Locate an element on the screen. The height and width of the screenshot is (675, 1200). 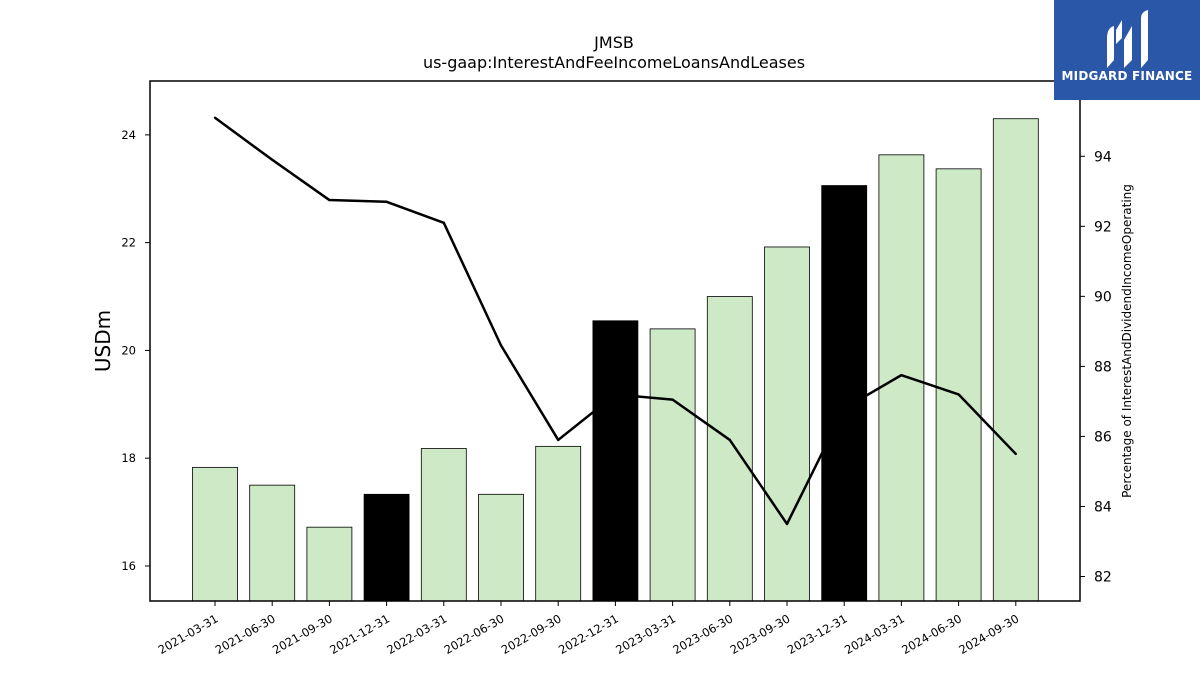
y-axis-right: 82 84 86 88 90 92 94 is located at coordinates (1096, 367).